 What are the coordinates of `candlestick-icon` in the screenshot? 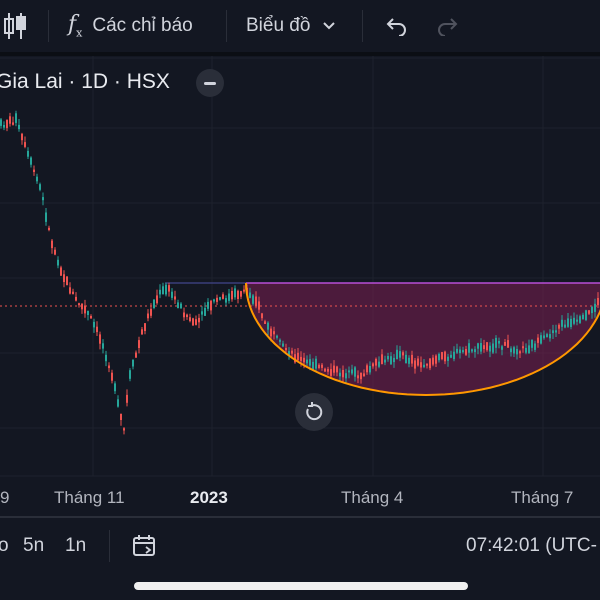 It's located at (15, 26).